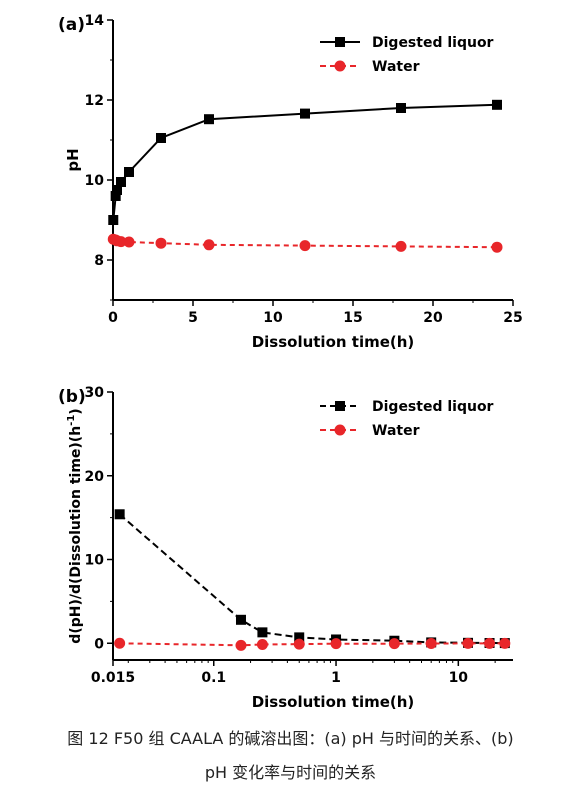  I want to click on x-tick-label: 0, so click(113, 318).